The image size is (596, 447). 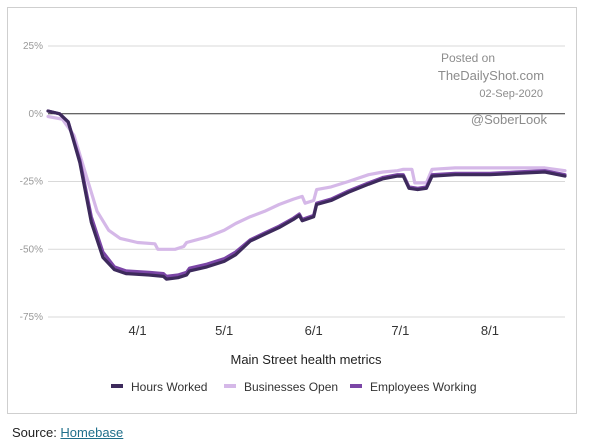 I want to click on legend-swatch-employees-working, so click(x=356, y=386).